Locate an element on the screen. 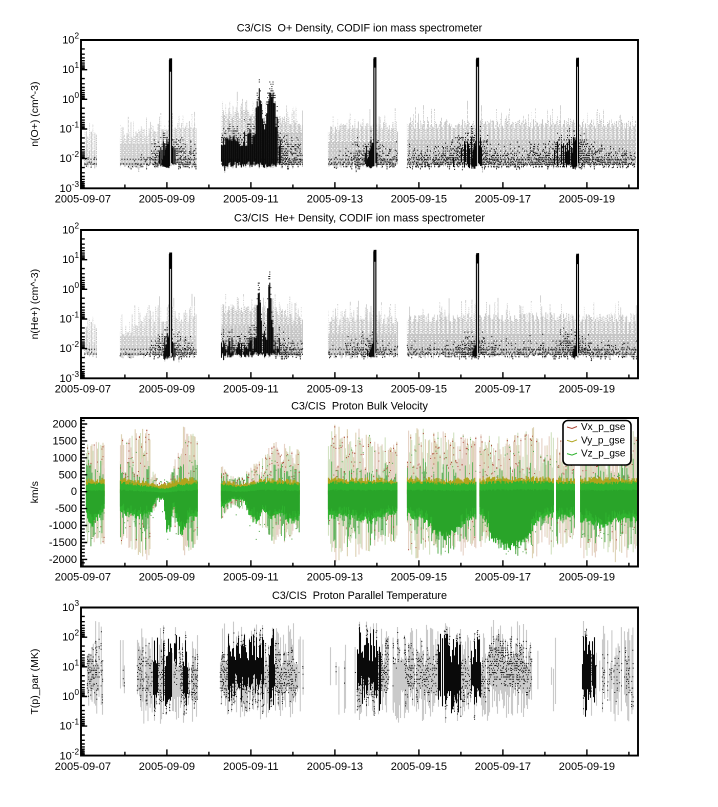 The width and height of the screenshot is (718, 807). svg-text: -2000 is located at coordinates (63, 560).